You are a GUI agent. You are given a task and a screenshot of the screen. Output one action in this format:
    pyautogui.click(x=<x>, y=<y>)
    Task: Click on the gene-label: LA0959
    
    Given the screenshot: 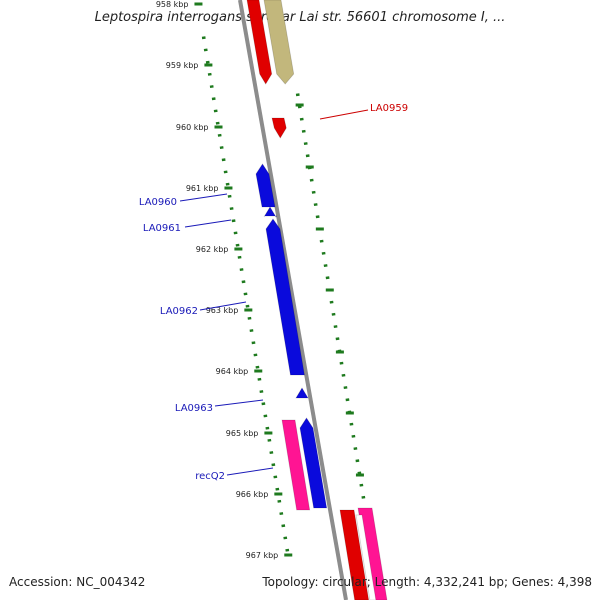 What is the action you would take?
    pyautogui.click(x=389, y=108)
    